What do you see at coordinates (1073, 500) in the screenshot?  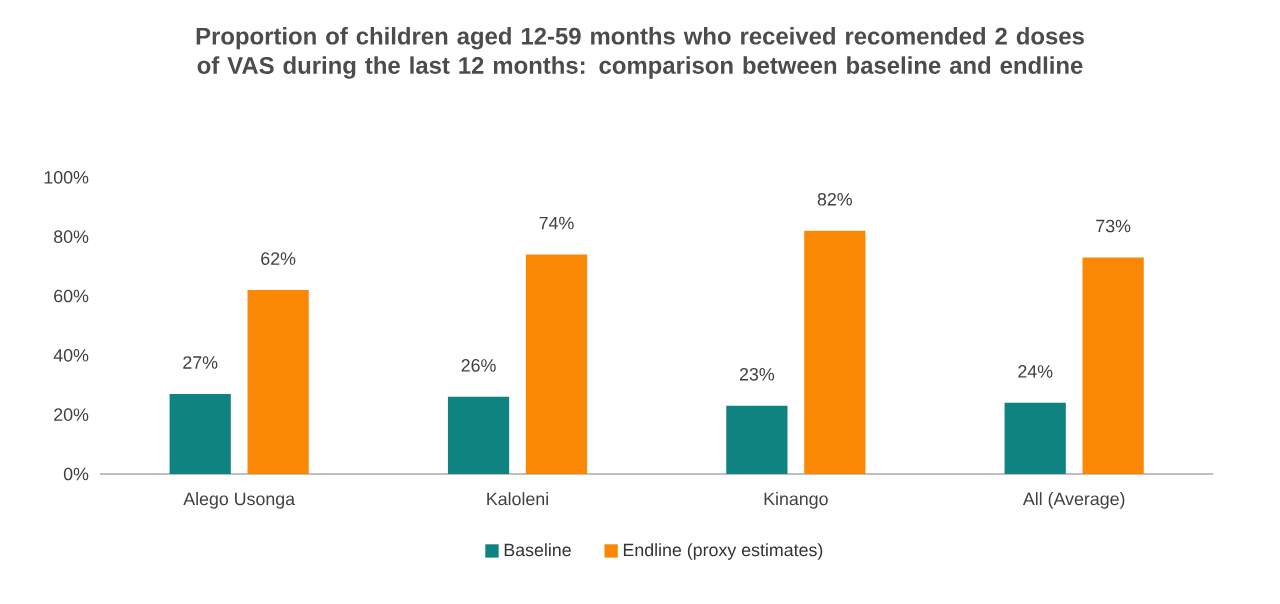 I see `x-tick-label: All (Average)` at bounding box center [1073, 500].